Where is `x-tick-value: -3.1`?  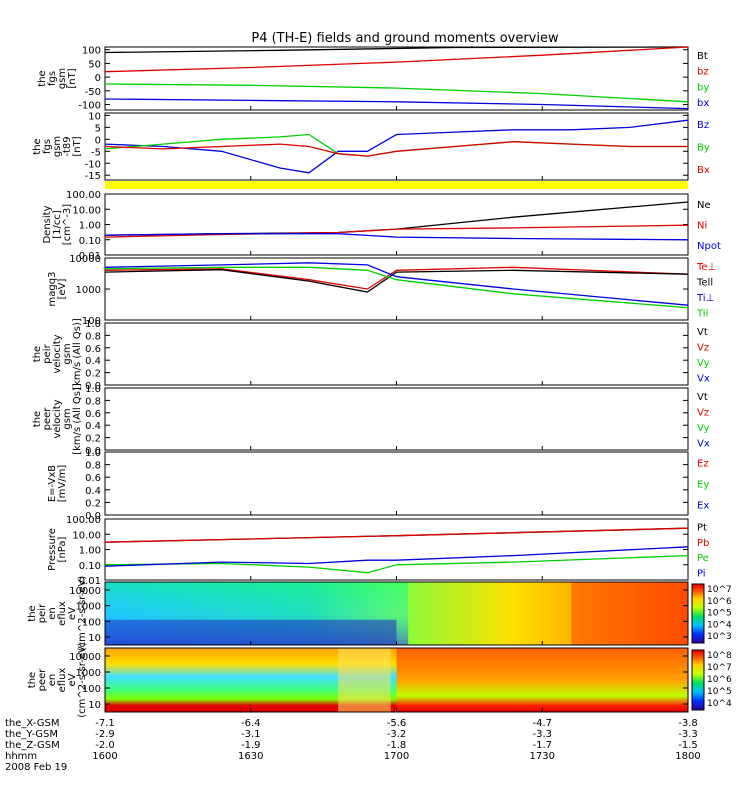
x-tick-value: -3.1 is located at coordinates (251, 734).